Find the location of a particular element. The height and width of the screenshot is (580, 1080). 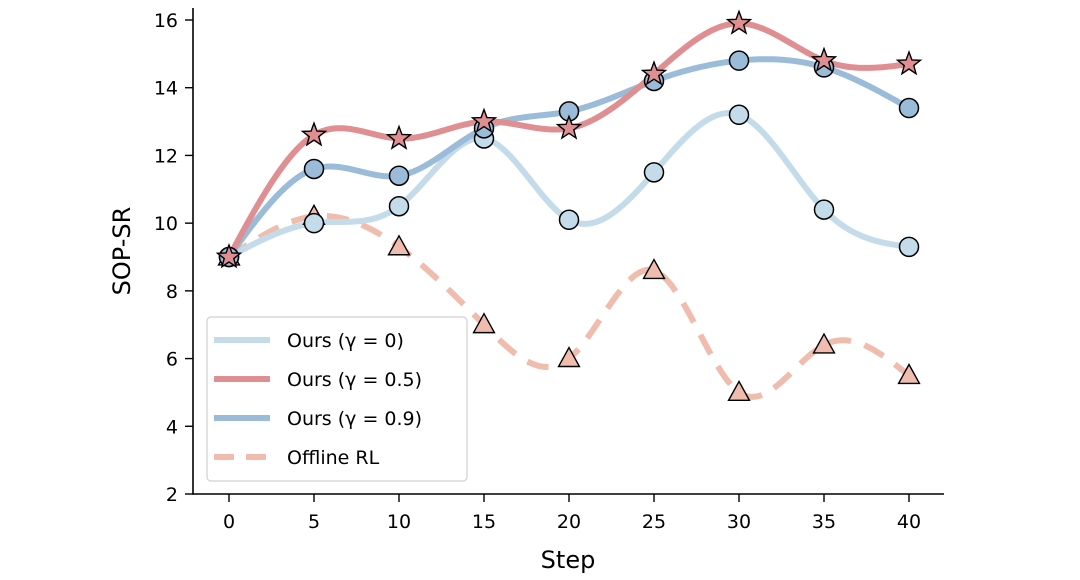

legend-label: Ours (γ = 0.5) is located at coordinates (354, 380).